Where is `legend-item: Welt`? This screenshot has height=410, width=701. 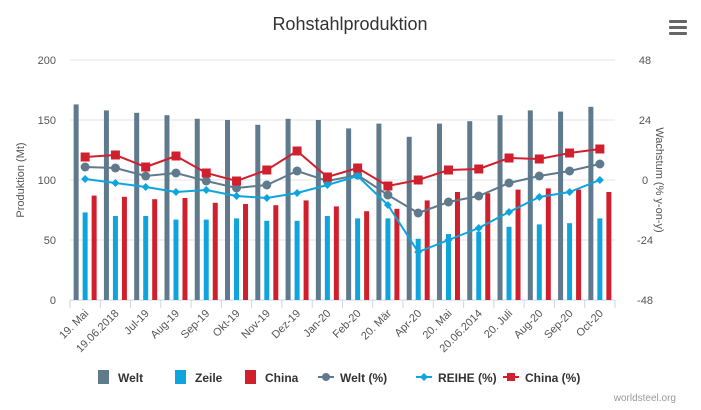 legend-item: Welt is located at coordinates (130, 378).